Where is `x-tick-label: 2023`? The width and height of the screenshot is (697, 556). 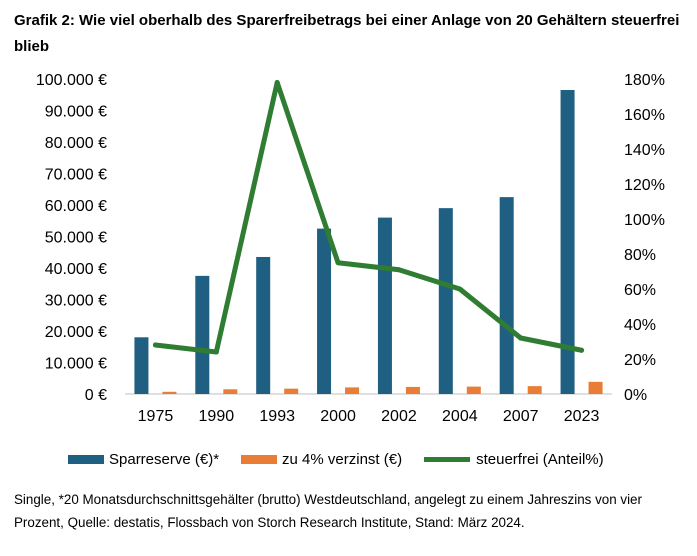
x-tick-label: 2023 is located at coordinates (582, 416).